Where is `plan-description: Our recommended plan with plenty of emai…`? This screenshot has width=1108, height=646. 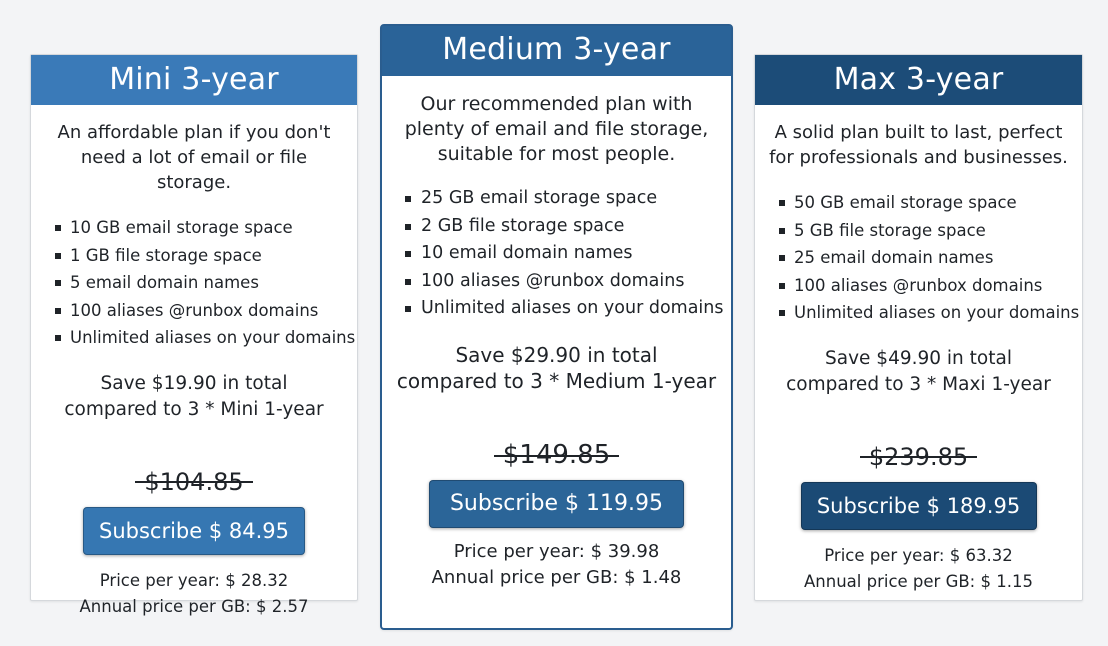
plan-description: Our recommended plan with plenty of emai… is located at coordinates (556, 129).